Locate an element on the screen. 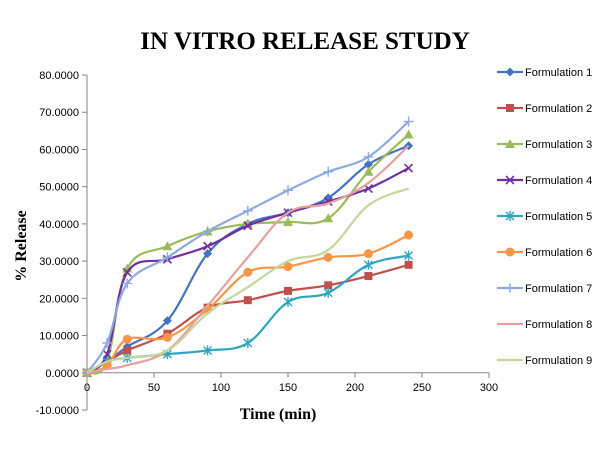  legend-entry: Formulation 7 is located at coordinates (544, 289).